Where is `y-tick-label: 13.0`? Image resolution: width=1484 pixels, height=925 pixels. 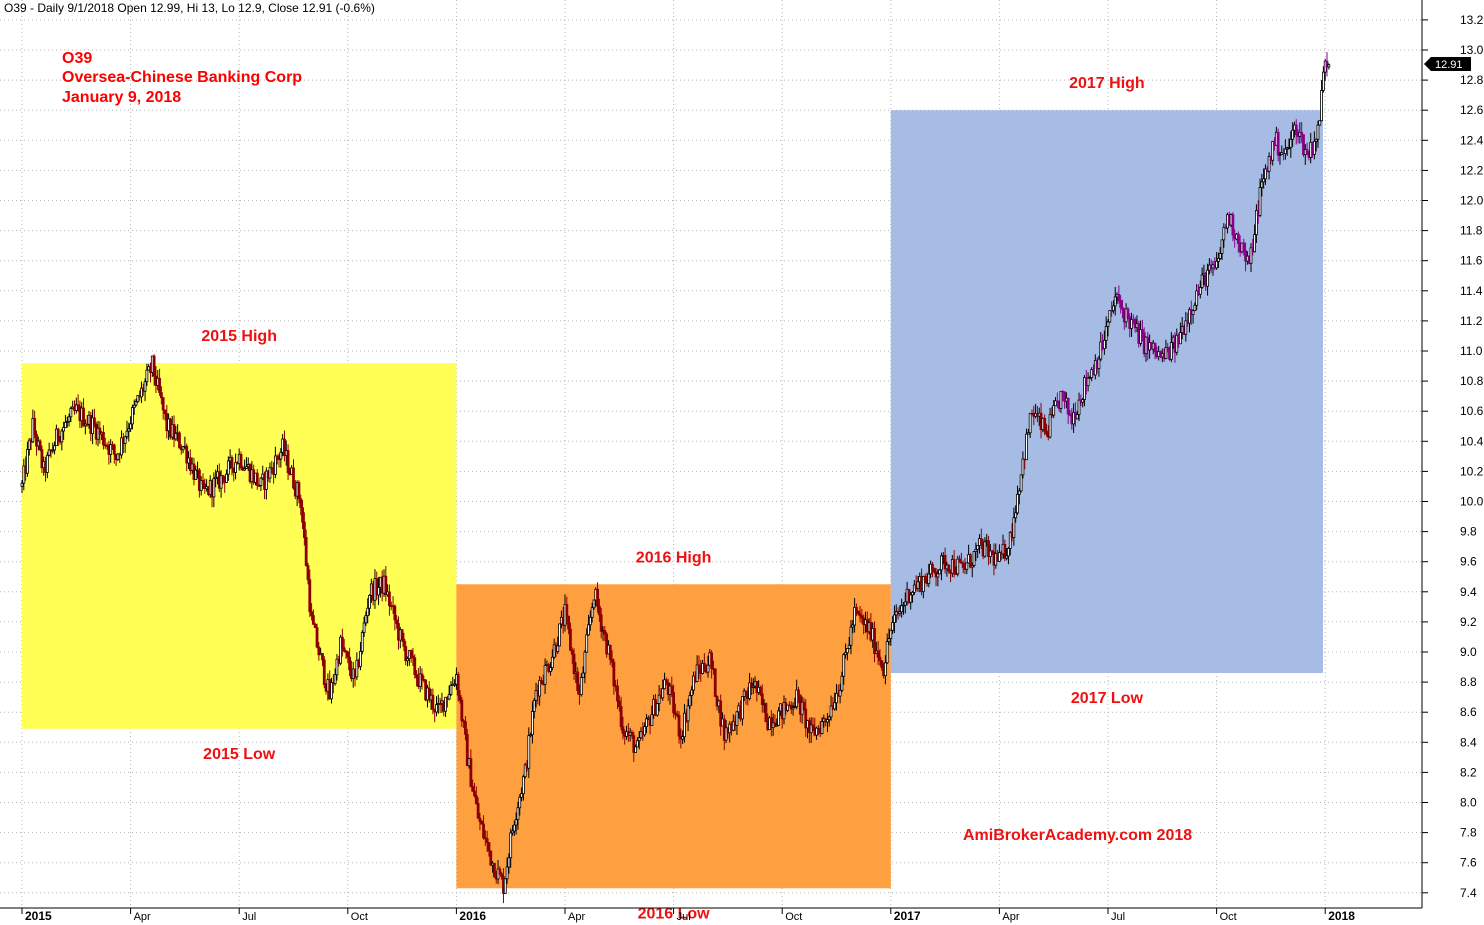
y-tick-label: 13.0 is located at coordinates (1472, 50).